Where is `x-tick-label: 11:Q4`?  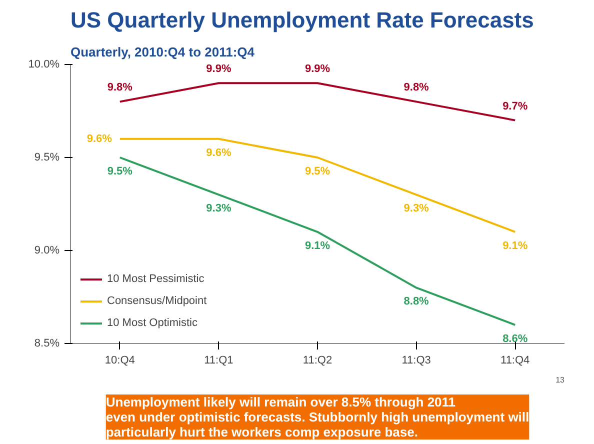
x-tick-label: 11:Q4 is located at coordinates (515, 360).